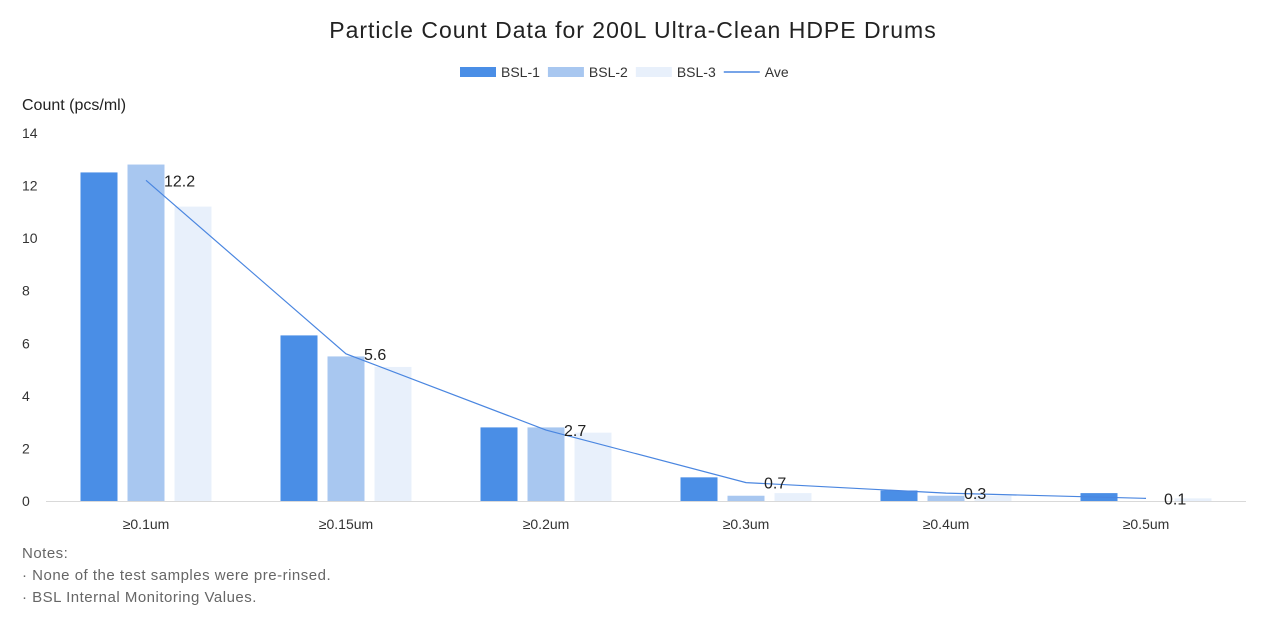 Image resolution: width=1262 pixels, height=634 pixels. I want to click on y-tick-label: 4, so click(26, 396).